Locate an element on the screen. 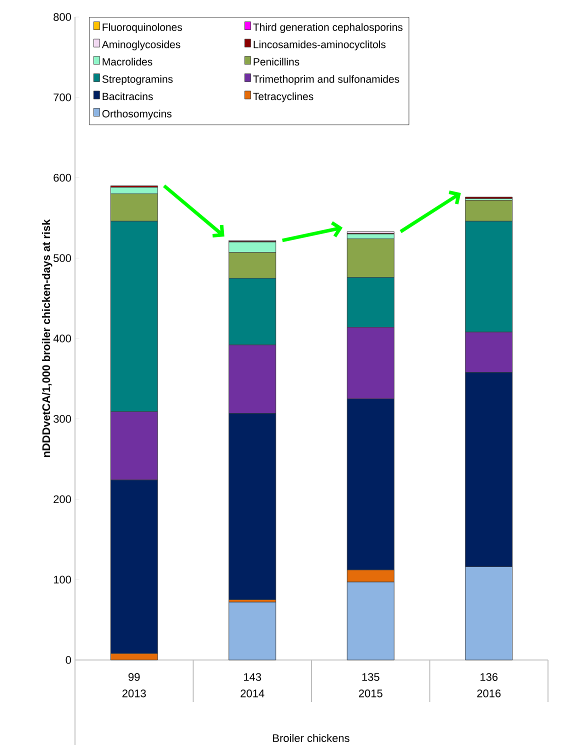  y-tick-label: 200 is located at coordinates (63, 499).